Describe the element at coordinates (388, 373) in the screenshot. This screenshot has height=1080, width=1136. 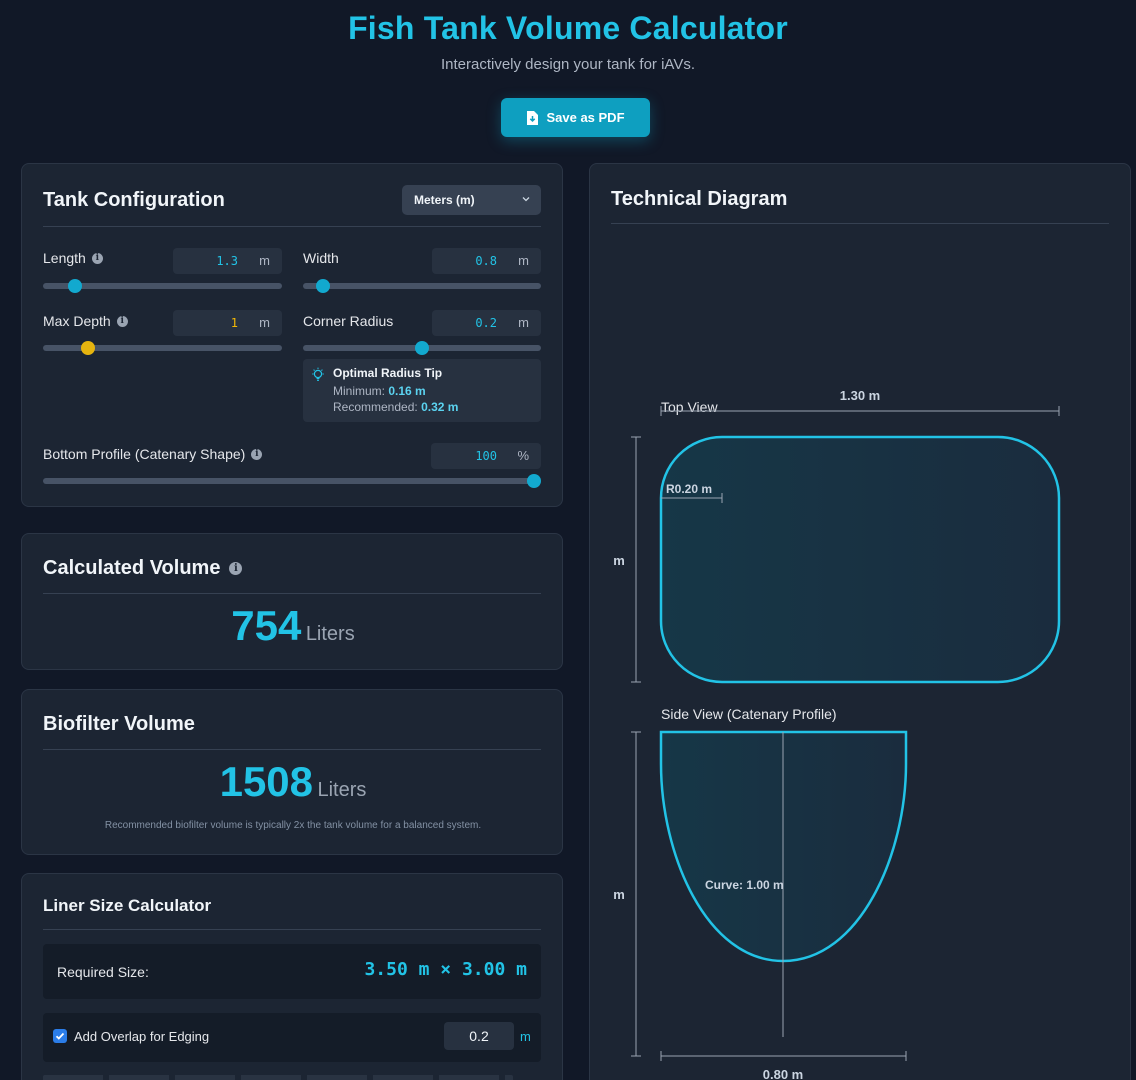
I see `tip-title: Optimal Radius Tip` at that location.